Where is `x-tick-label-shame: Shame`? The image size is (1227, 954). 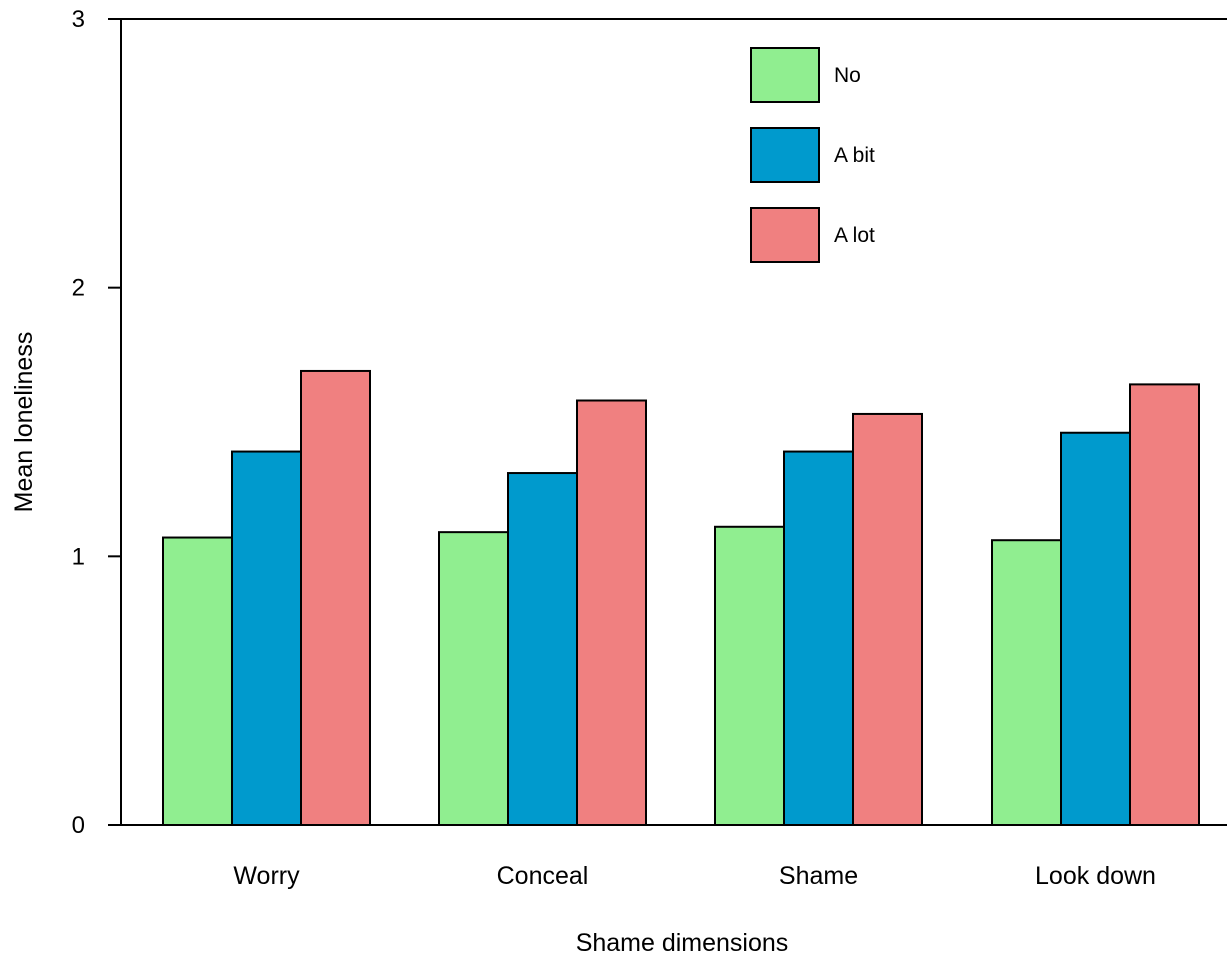
x-tick-label-shame: Shame is located at coordinates (818, 876).